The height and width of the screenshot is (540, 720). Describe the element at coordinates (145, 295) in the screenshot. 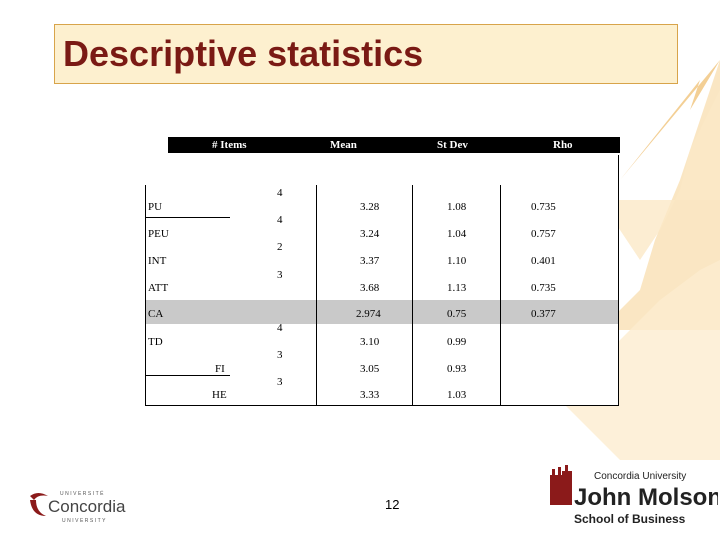

I see `table-left-border` at that location.